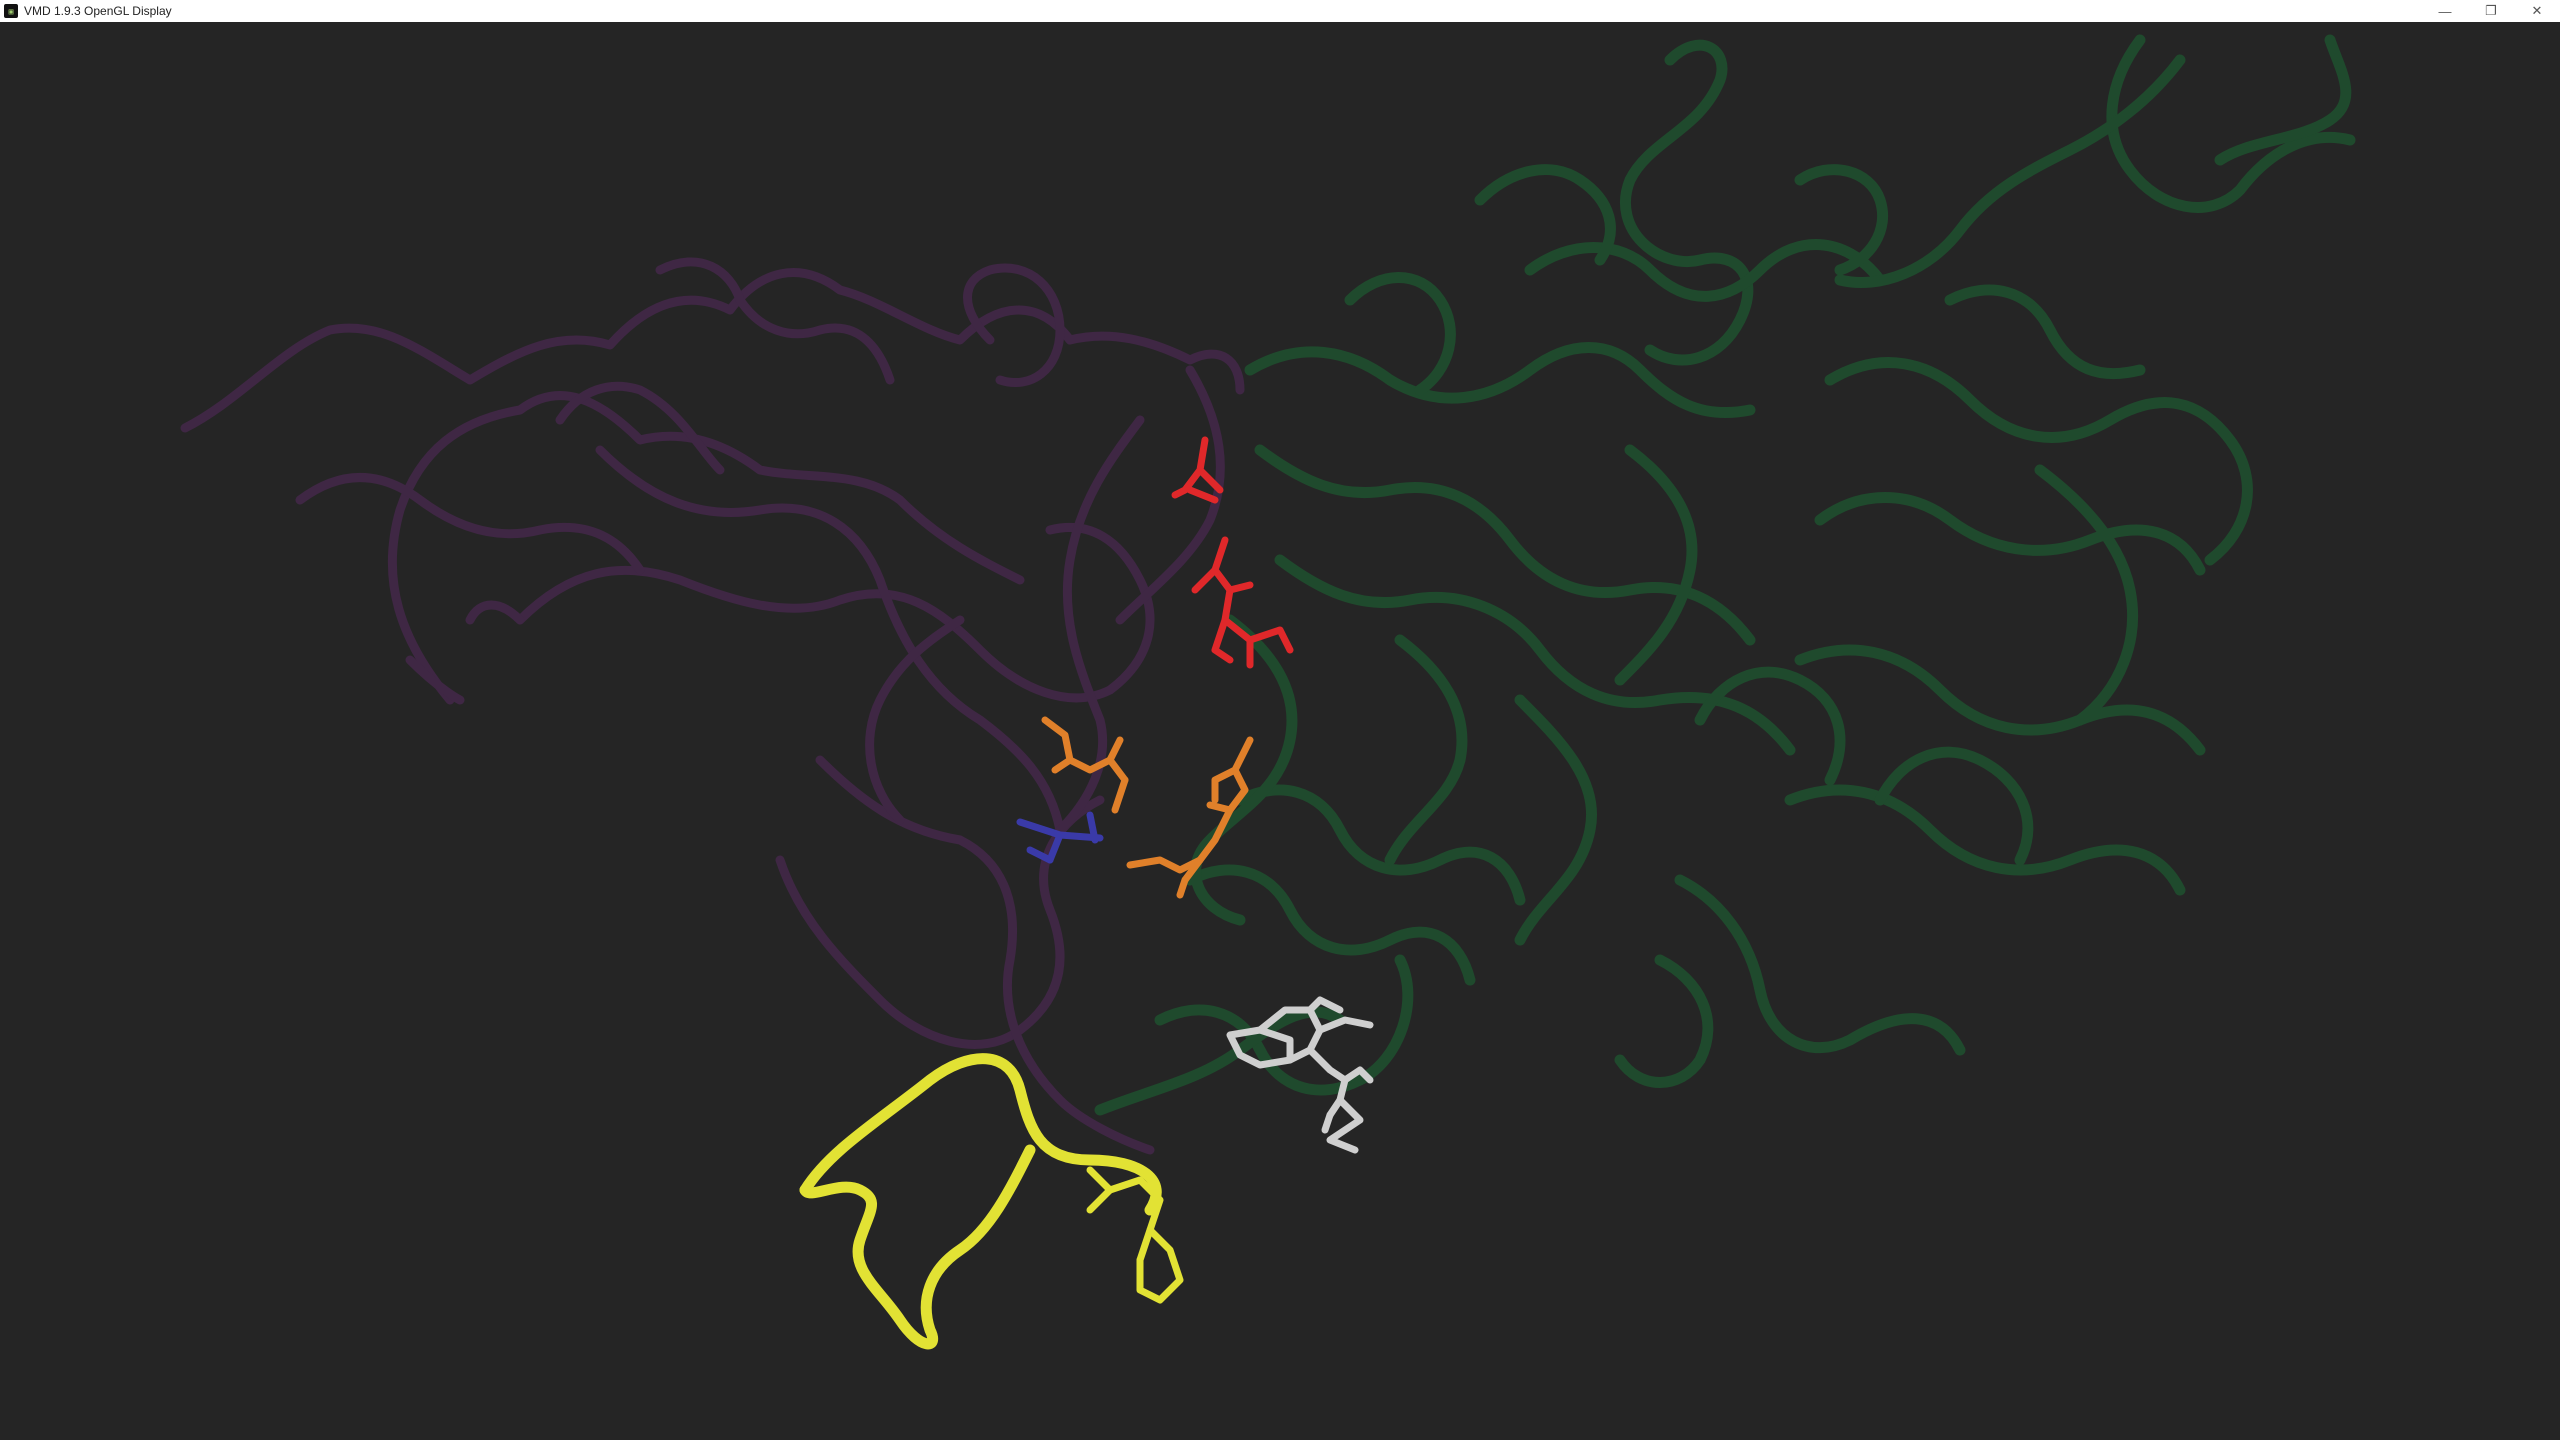 The image size is (2560, 1440). I want to click on minimize-button: —, so click(2445, 11).